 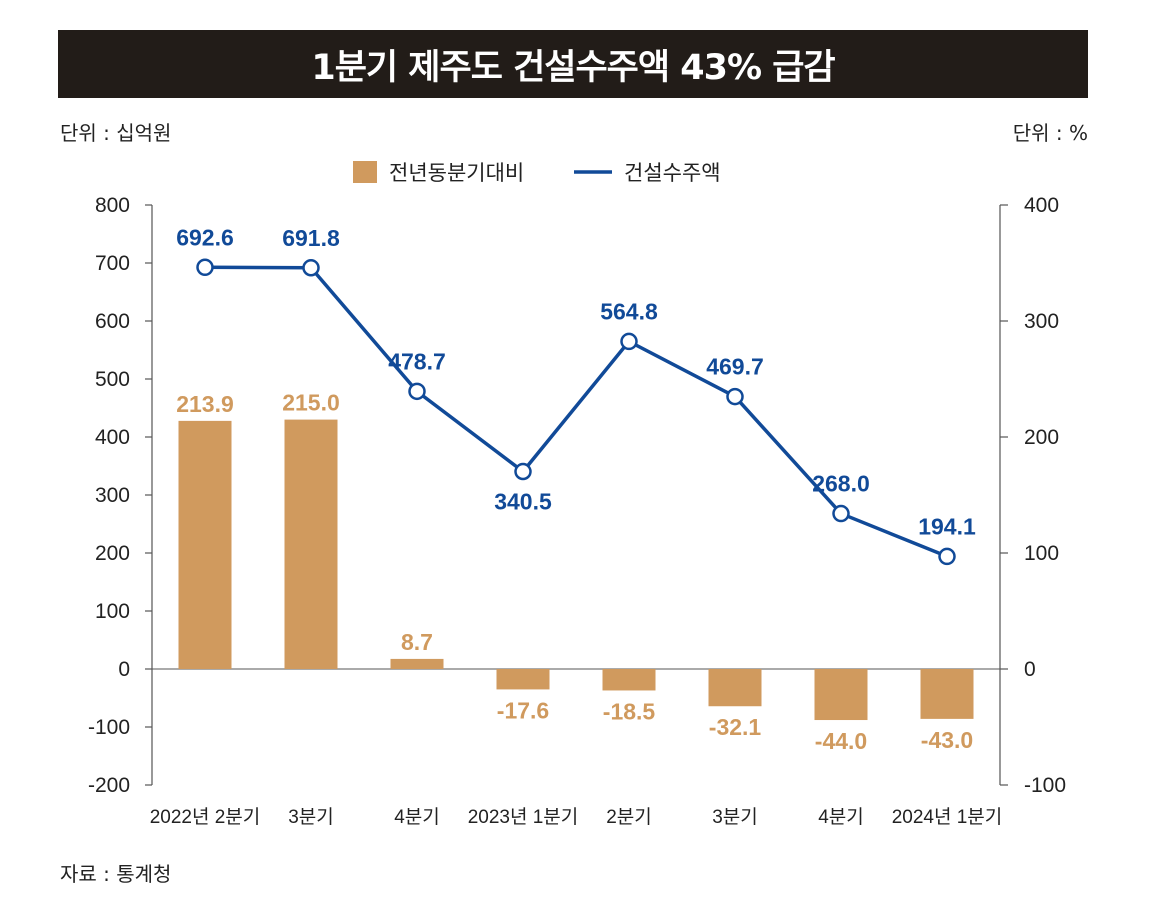 I want to click on chart-title: 1분기 제주도 건설수주액 43% 급감, so click(x=573, y=67).